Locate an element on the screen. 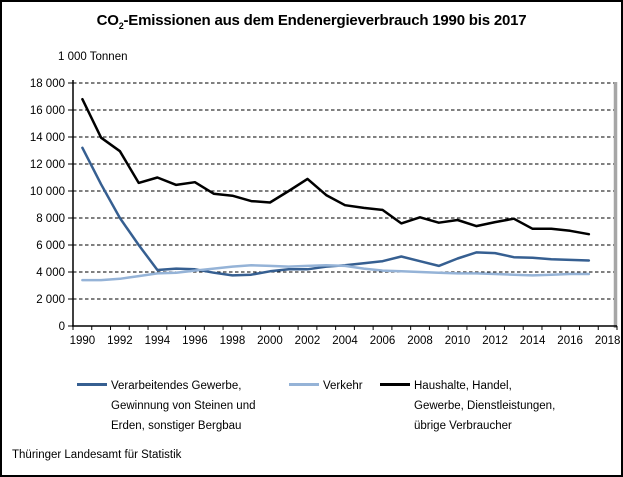 This screenshot has height=477, width=623. y-tick-label: 14 000 is located at coordinates (47, 138).